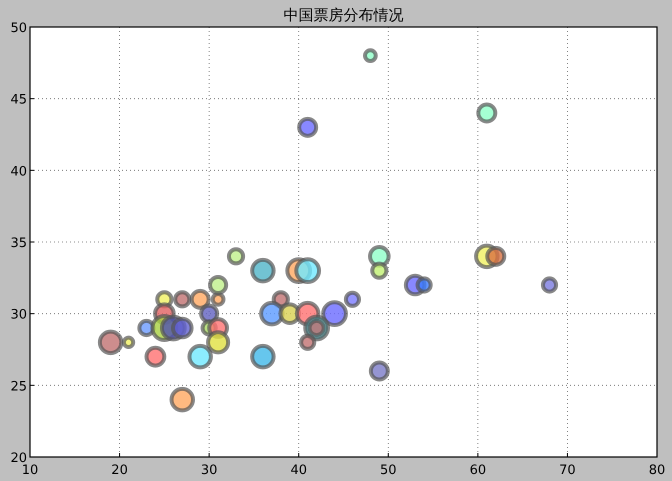 The image size is (672, 481). Describe the element at coordinates (388, 470) in the screenshot. I see `x-tick-label: 50` at that location.